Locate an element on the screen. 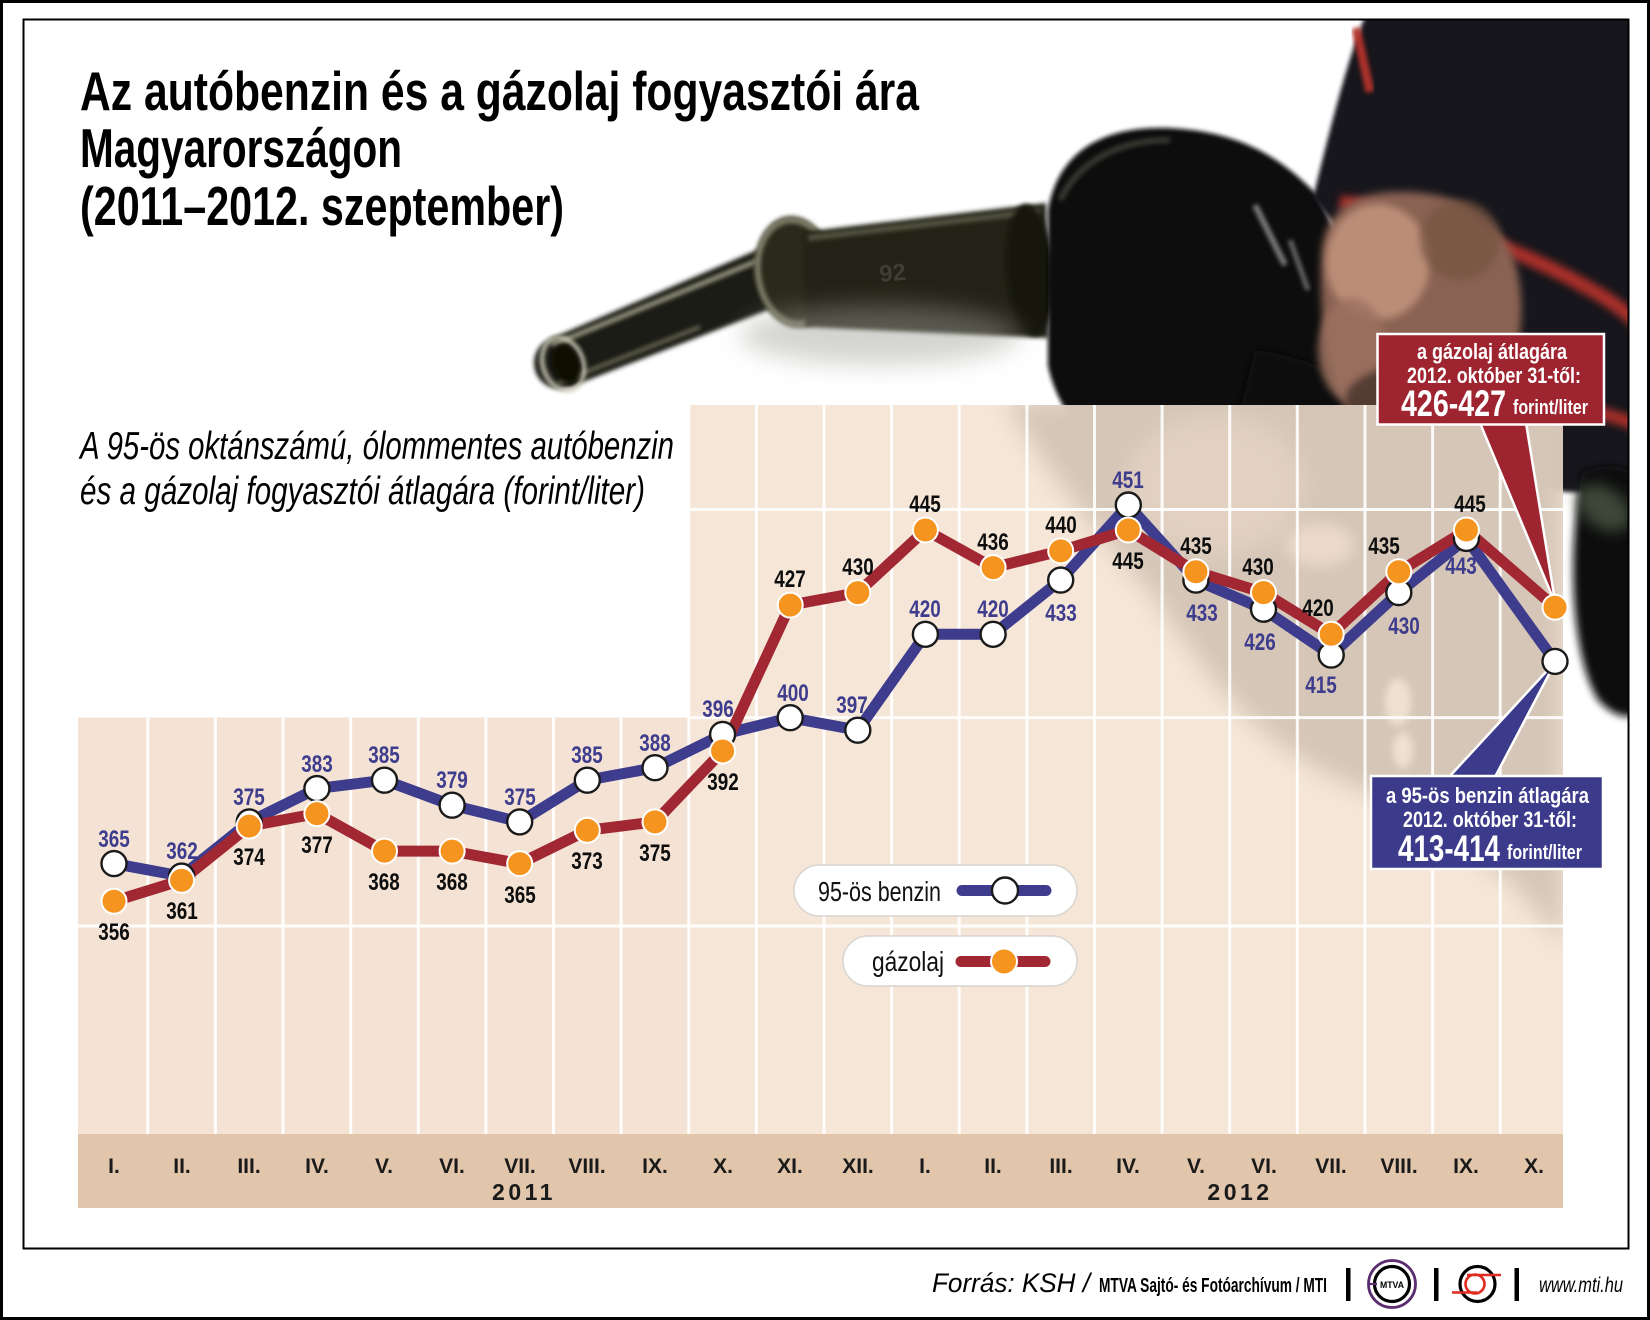 The image size is (1650, 1320). svg-text: 2011 is located at coordinates (524, 1192).